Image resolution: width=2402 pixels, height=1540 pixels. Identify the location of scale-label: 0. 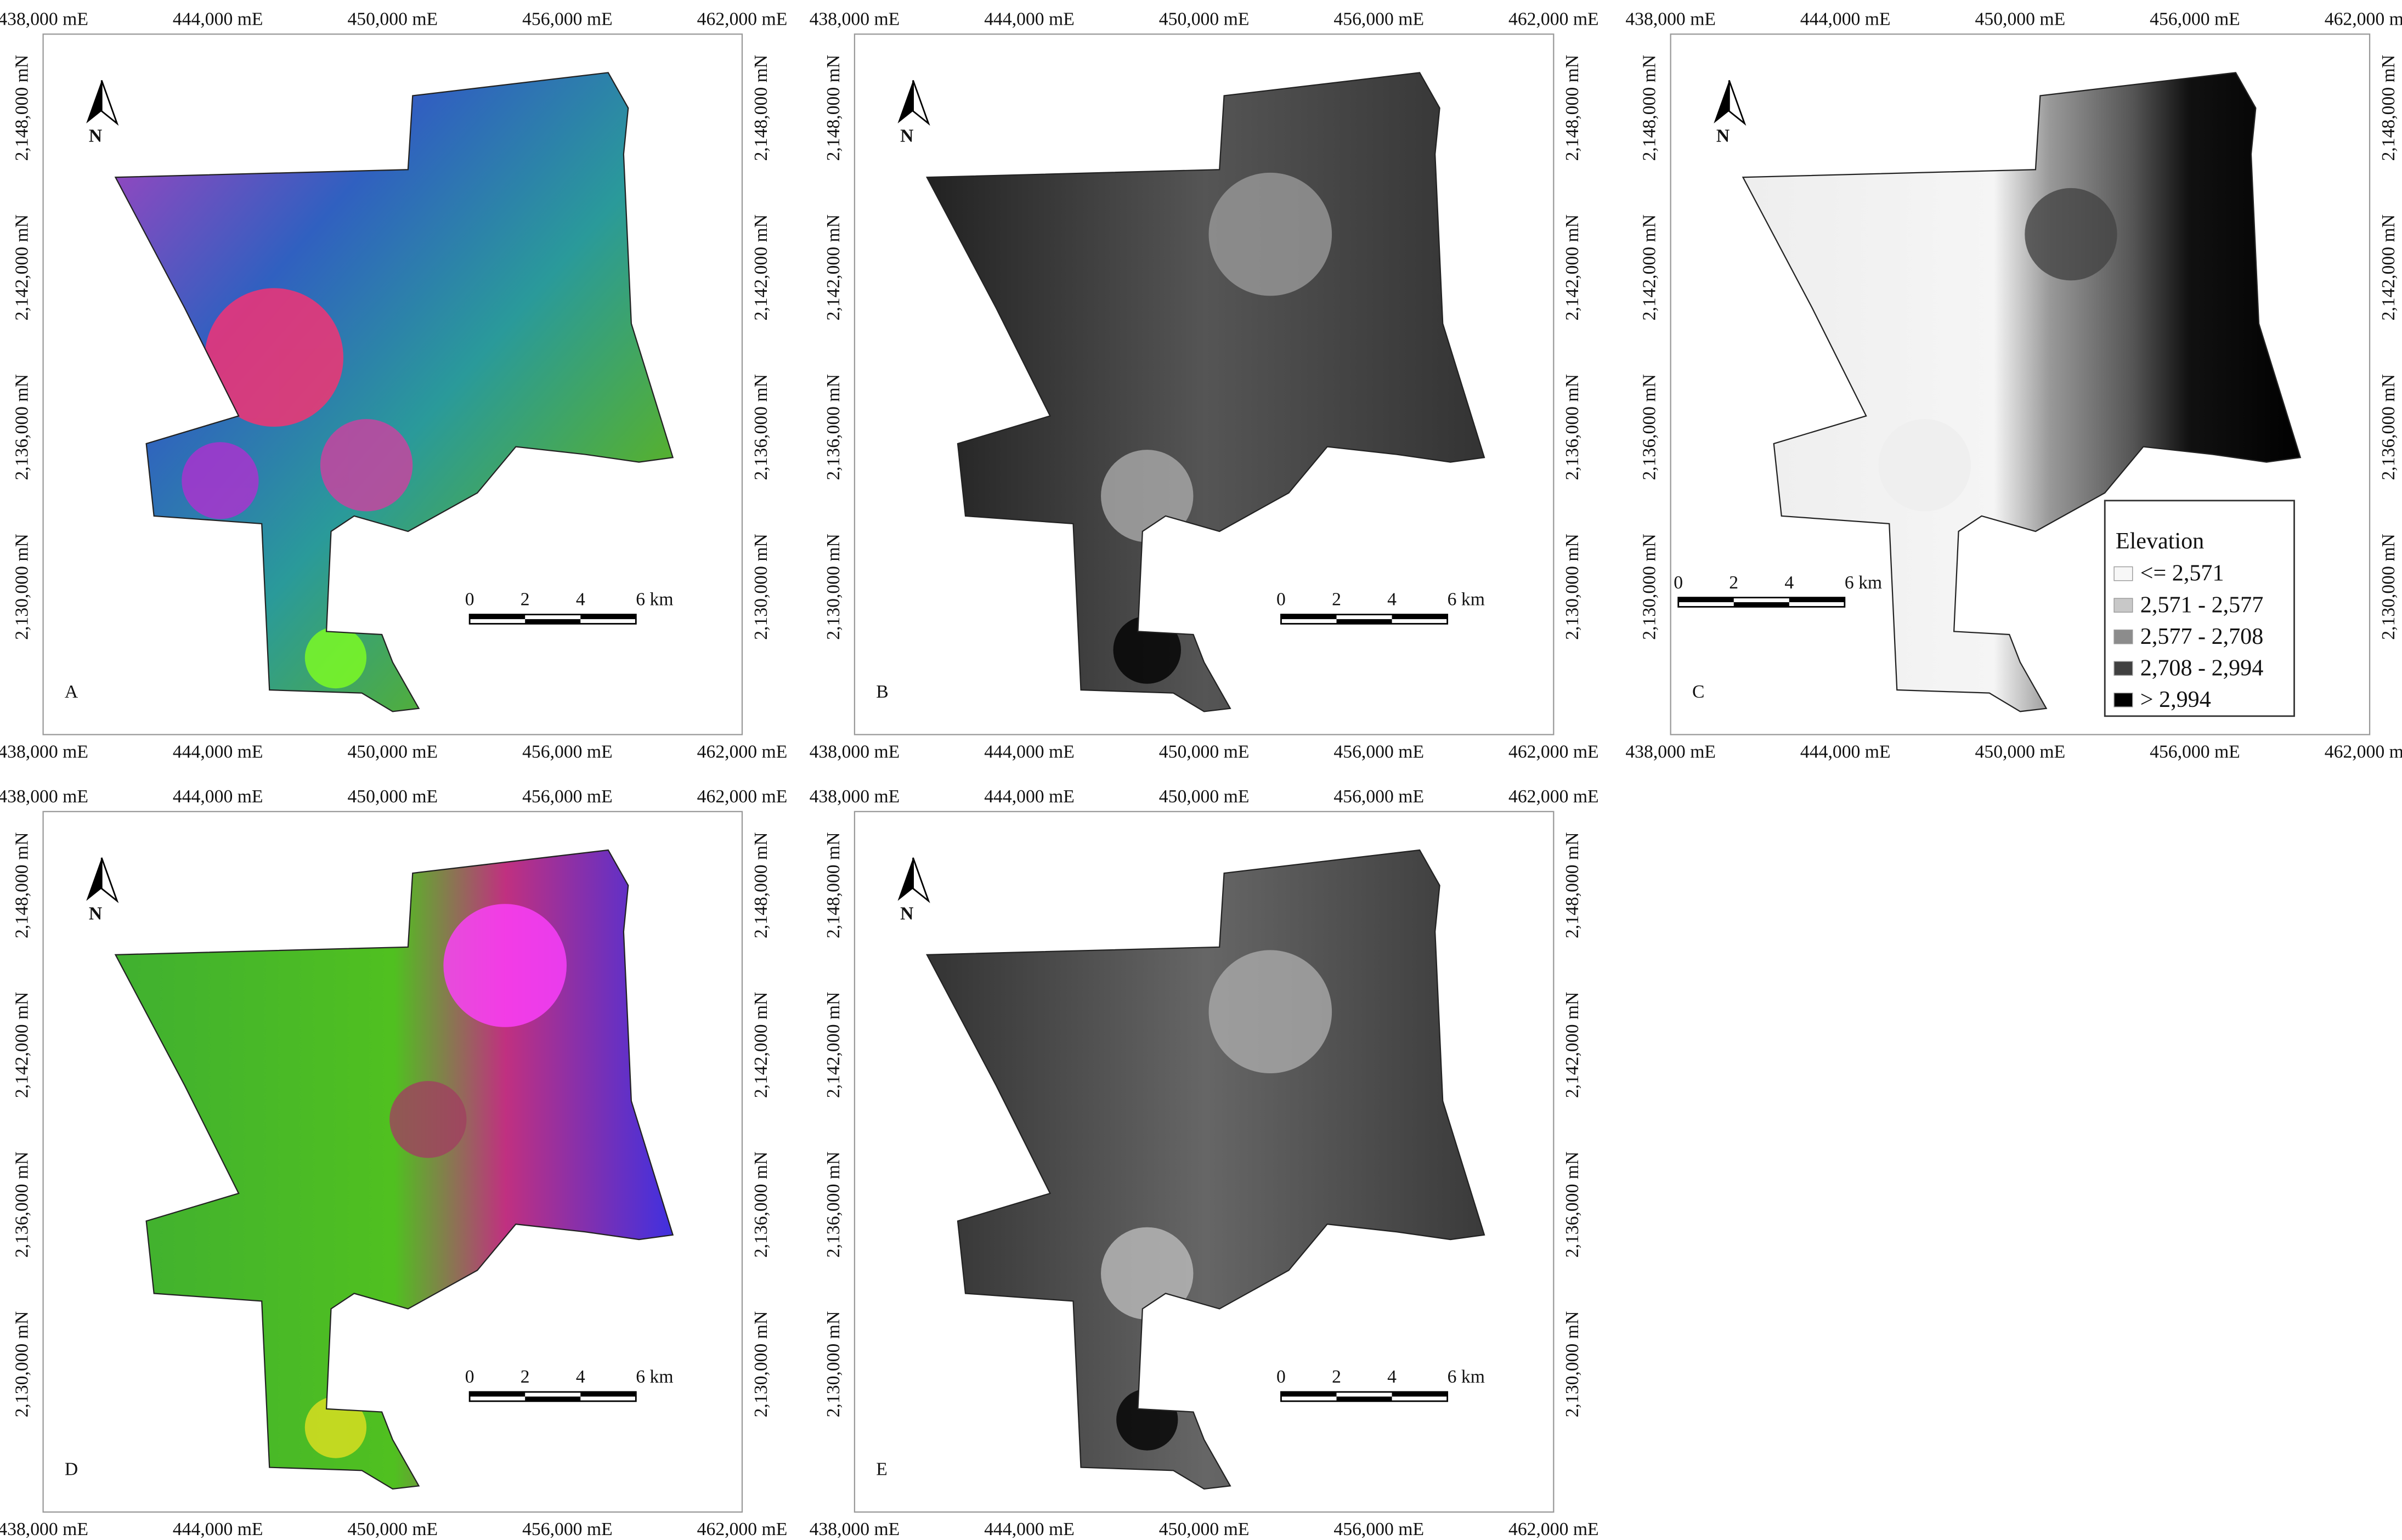
(1679, 583).